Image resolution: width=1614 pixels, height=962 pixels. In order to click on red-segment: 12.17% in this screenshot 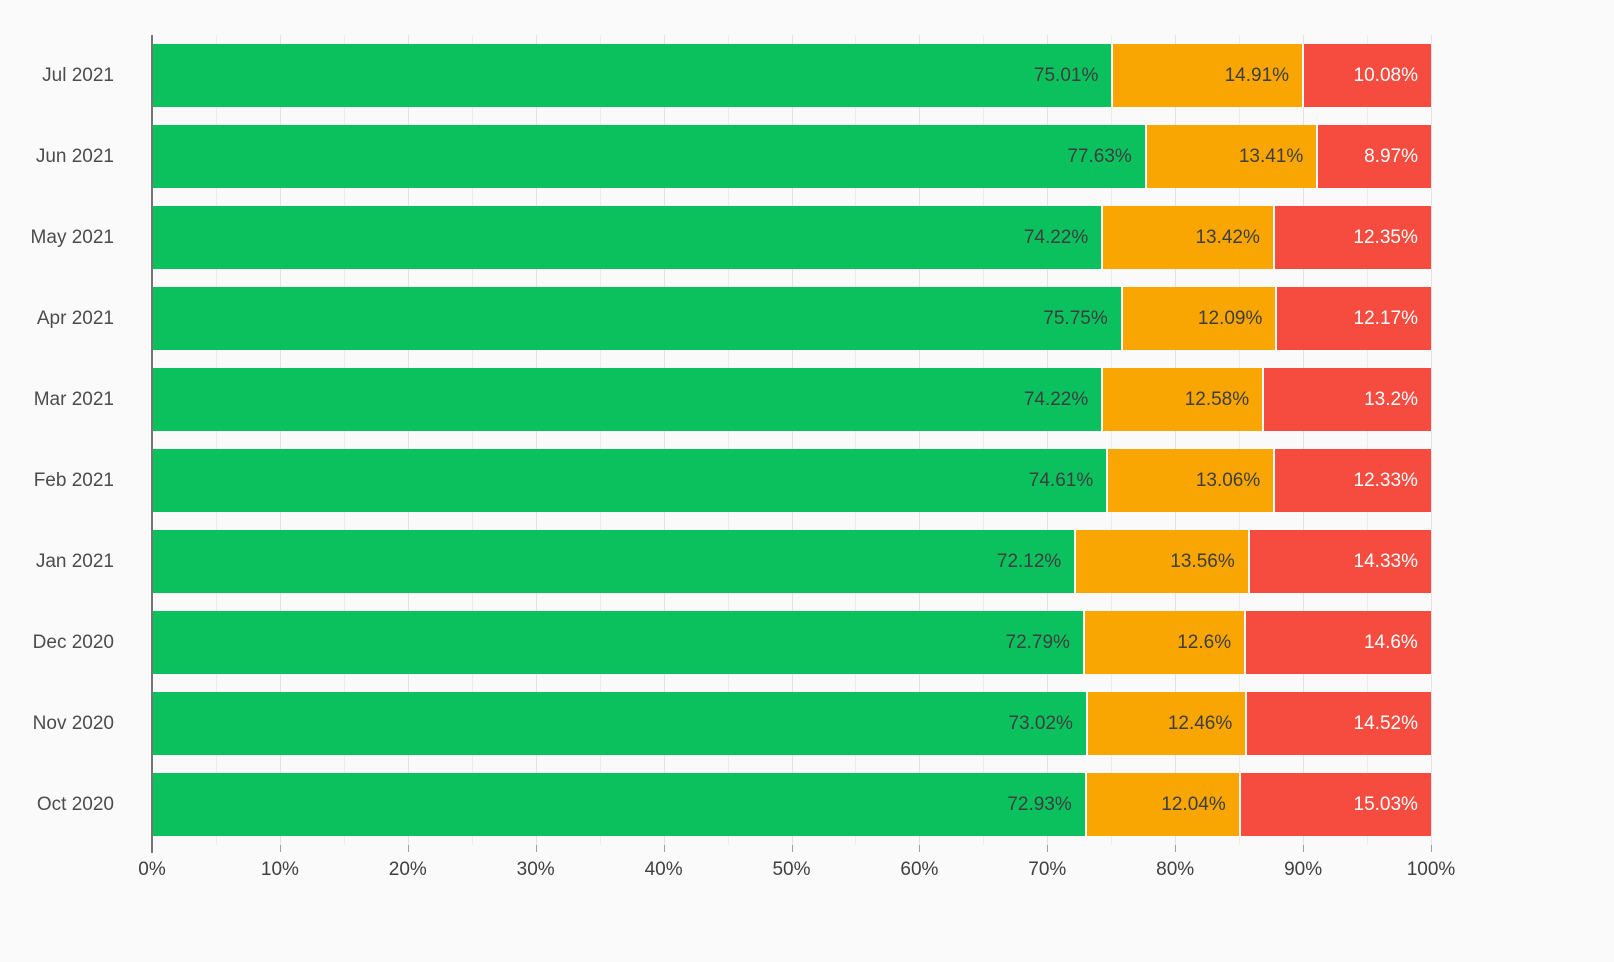, I will do `click(1353, 318)`.